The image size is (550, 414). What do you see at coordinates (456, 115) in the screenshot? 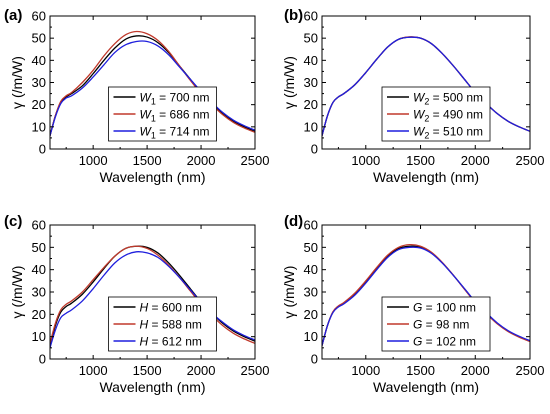
I see `legend-value: = 490 nm` at bounding box center [456, 115].